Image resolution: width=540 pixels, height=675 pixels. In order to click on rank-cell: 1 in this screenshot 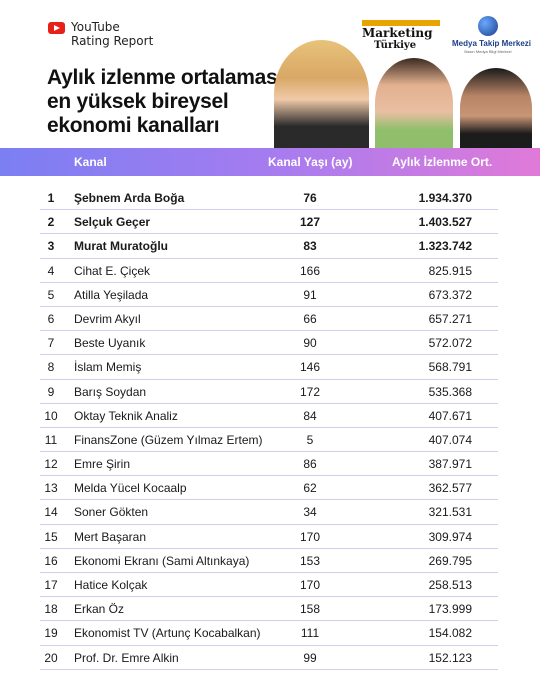, I will do `click(51, 198)`.